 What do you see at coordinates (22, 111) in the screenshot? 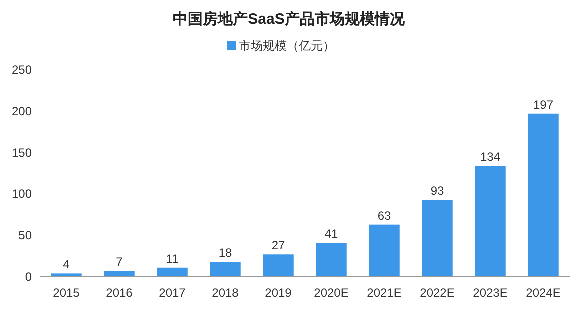
I see `y-tick-label: 200` at bounding box center [22, 111].